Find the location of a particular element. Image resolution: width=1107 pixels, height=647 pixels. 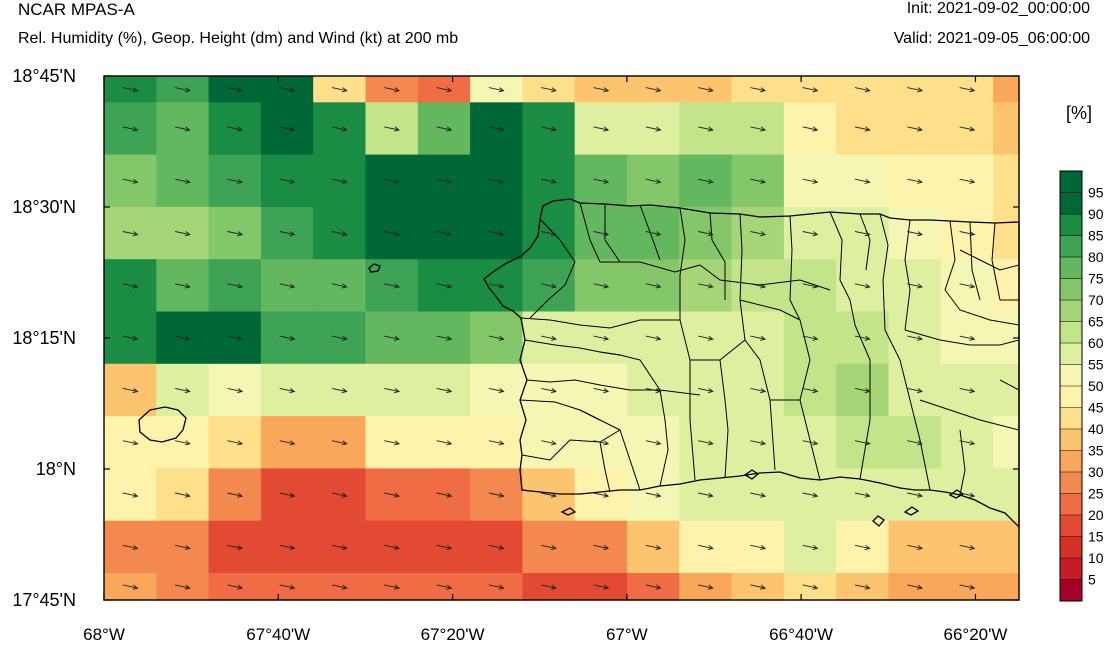

colorbar-label: 95 is located at coordinates (1096, 193).